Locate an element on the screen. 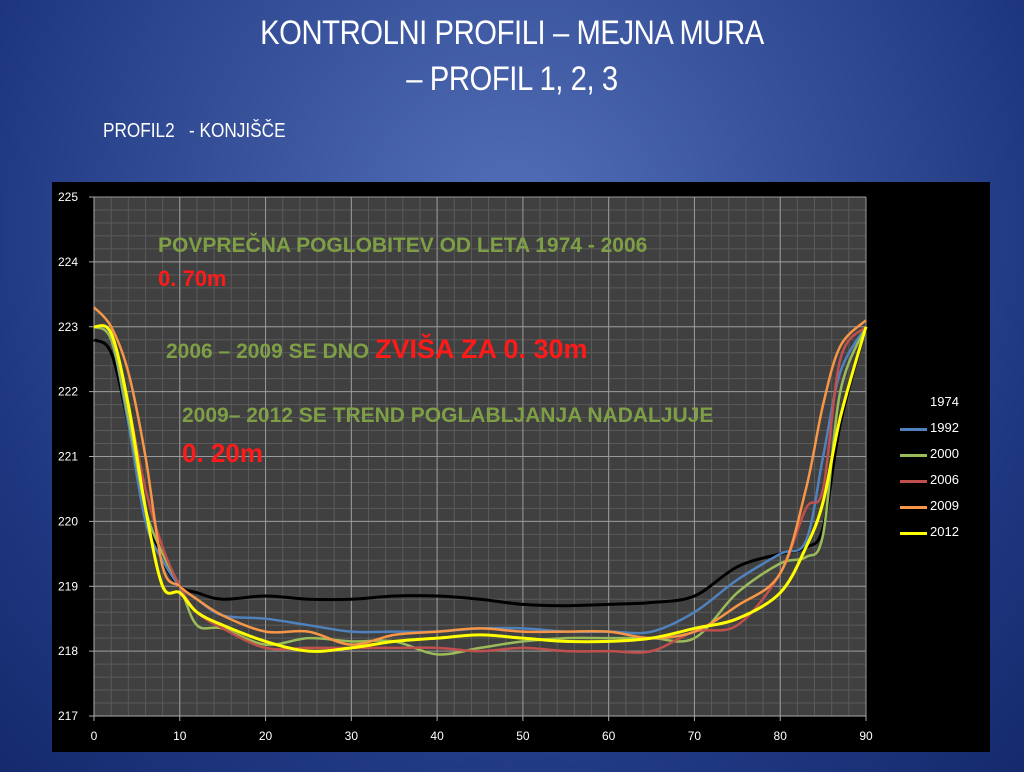 The image size is (1024, 772). legend-item-2009: 2009 is located at coordinates (941, 511).